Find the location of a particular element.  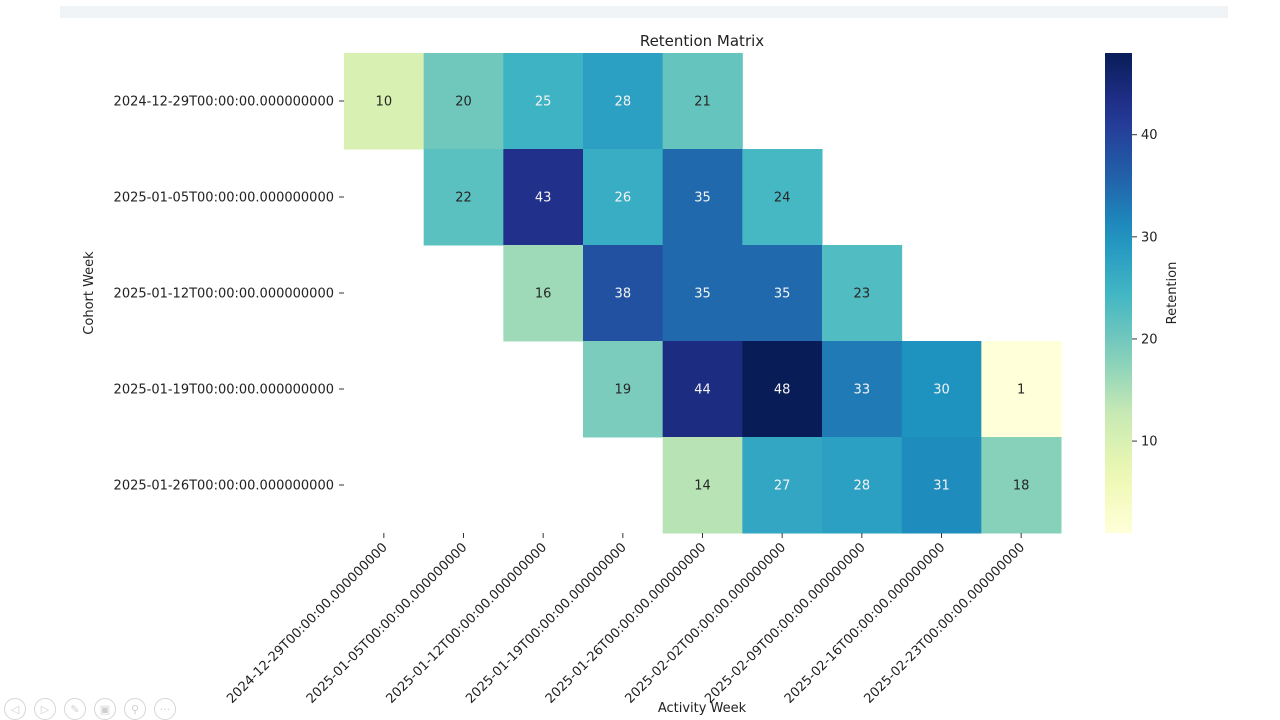

y-axis-label: Cohort Week is located at coordinates (89, 293).